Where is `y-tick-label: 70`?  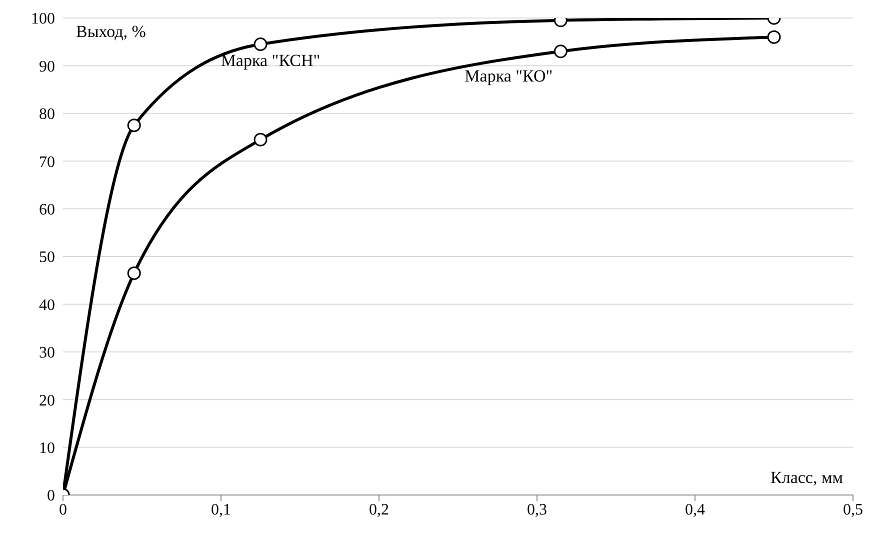
y-tick-label: 70 is located at coordinates (47, 162).